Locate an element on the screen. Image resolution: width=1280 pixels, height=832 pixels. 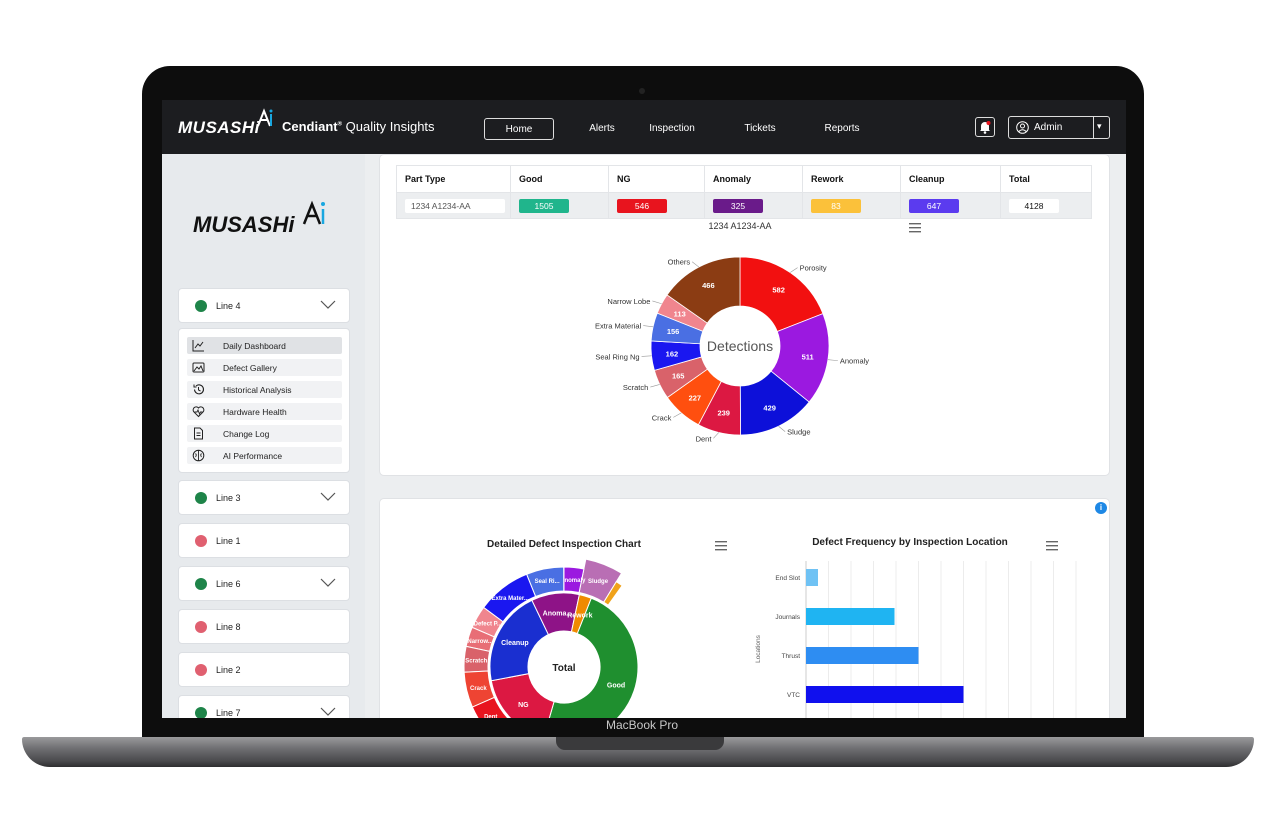
info-icon: i is located at coordinates (1101, 508).